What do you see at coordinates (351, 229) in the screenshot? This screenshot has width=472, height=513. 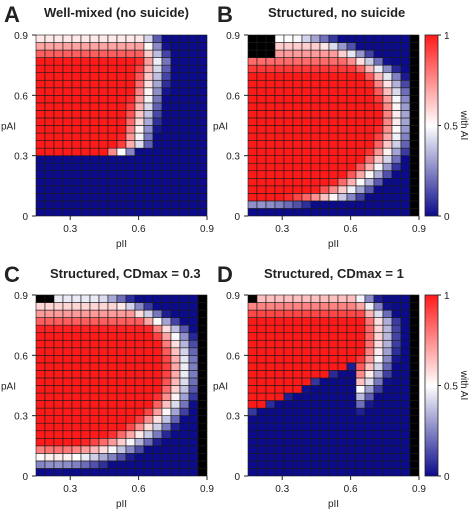 I see `x-tick-label: 0.6` at bounding box center [351, 229].